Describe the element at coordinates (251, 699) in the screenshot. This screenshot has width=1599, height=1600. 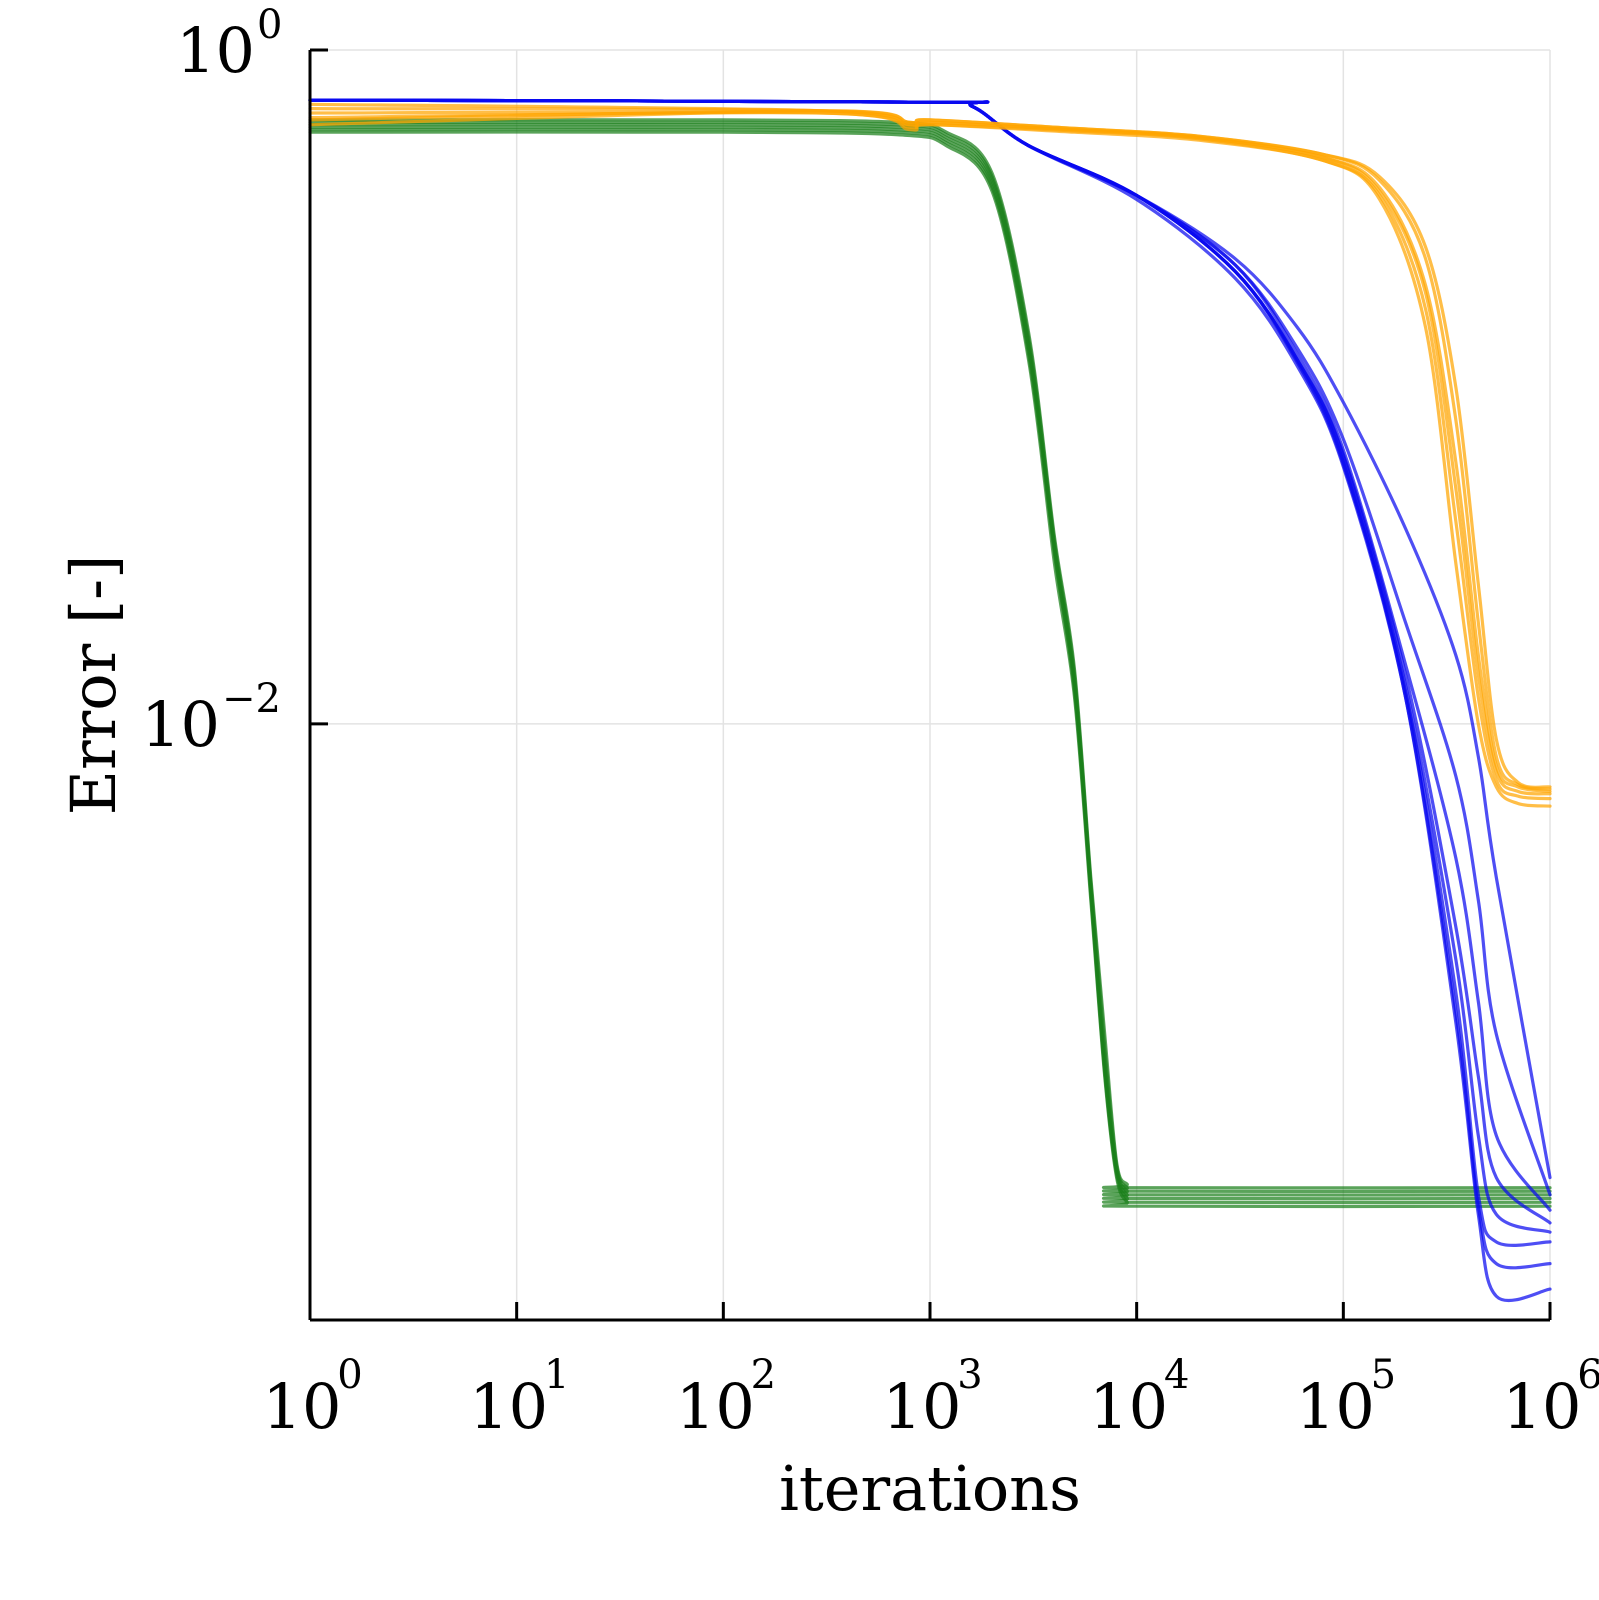
I see `y-tick-label-exp-1: −2` at that location.